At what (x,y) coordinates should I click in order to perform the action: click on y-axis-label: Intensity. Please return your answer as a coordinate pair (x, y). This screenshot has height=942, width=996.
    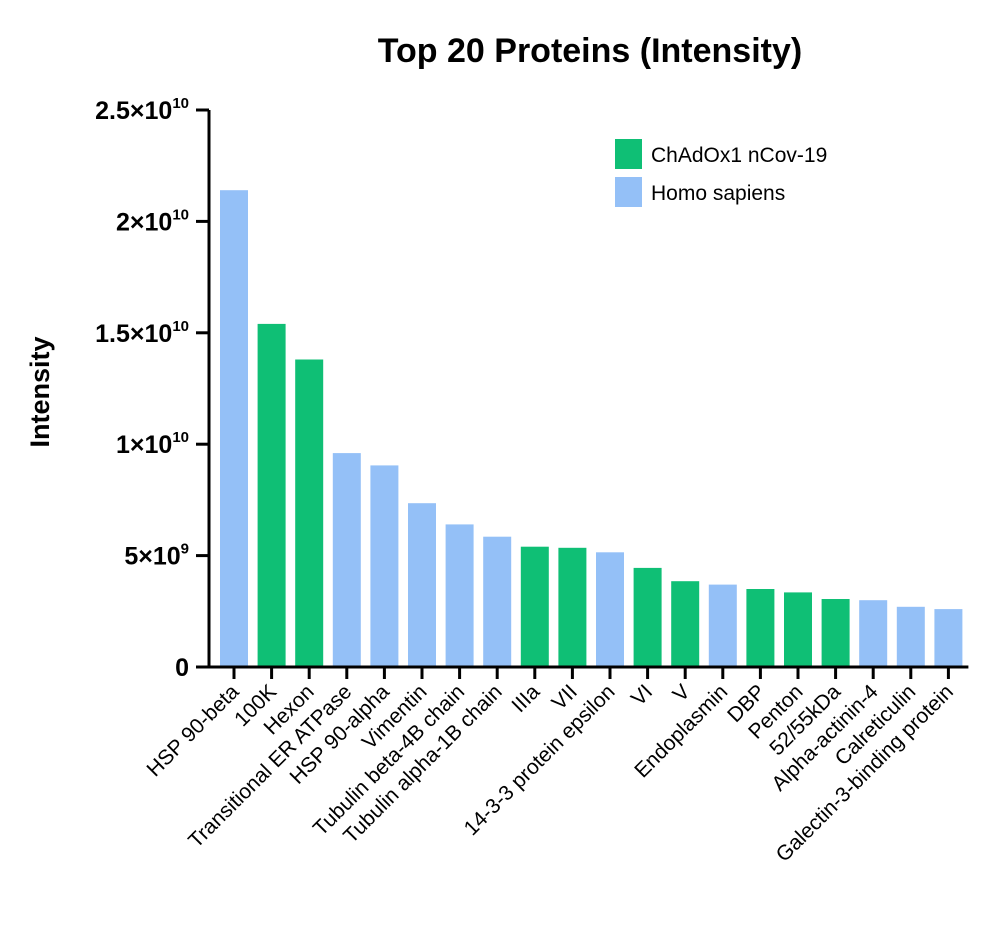
    Looking at the image, I should click on (40, 391).